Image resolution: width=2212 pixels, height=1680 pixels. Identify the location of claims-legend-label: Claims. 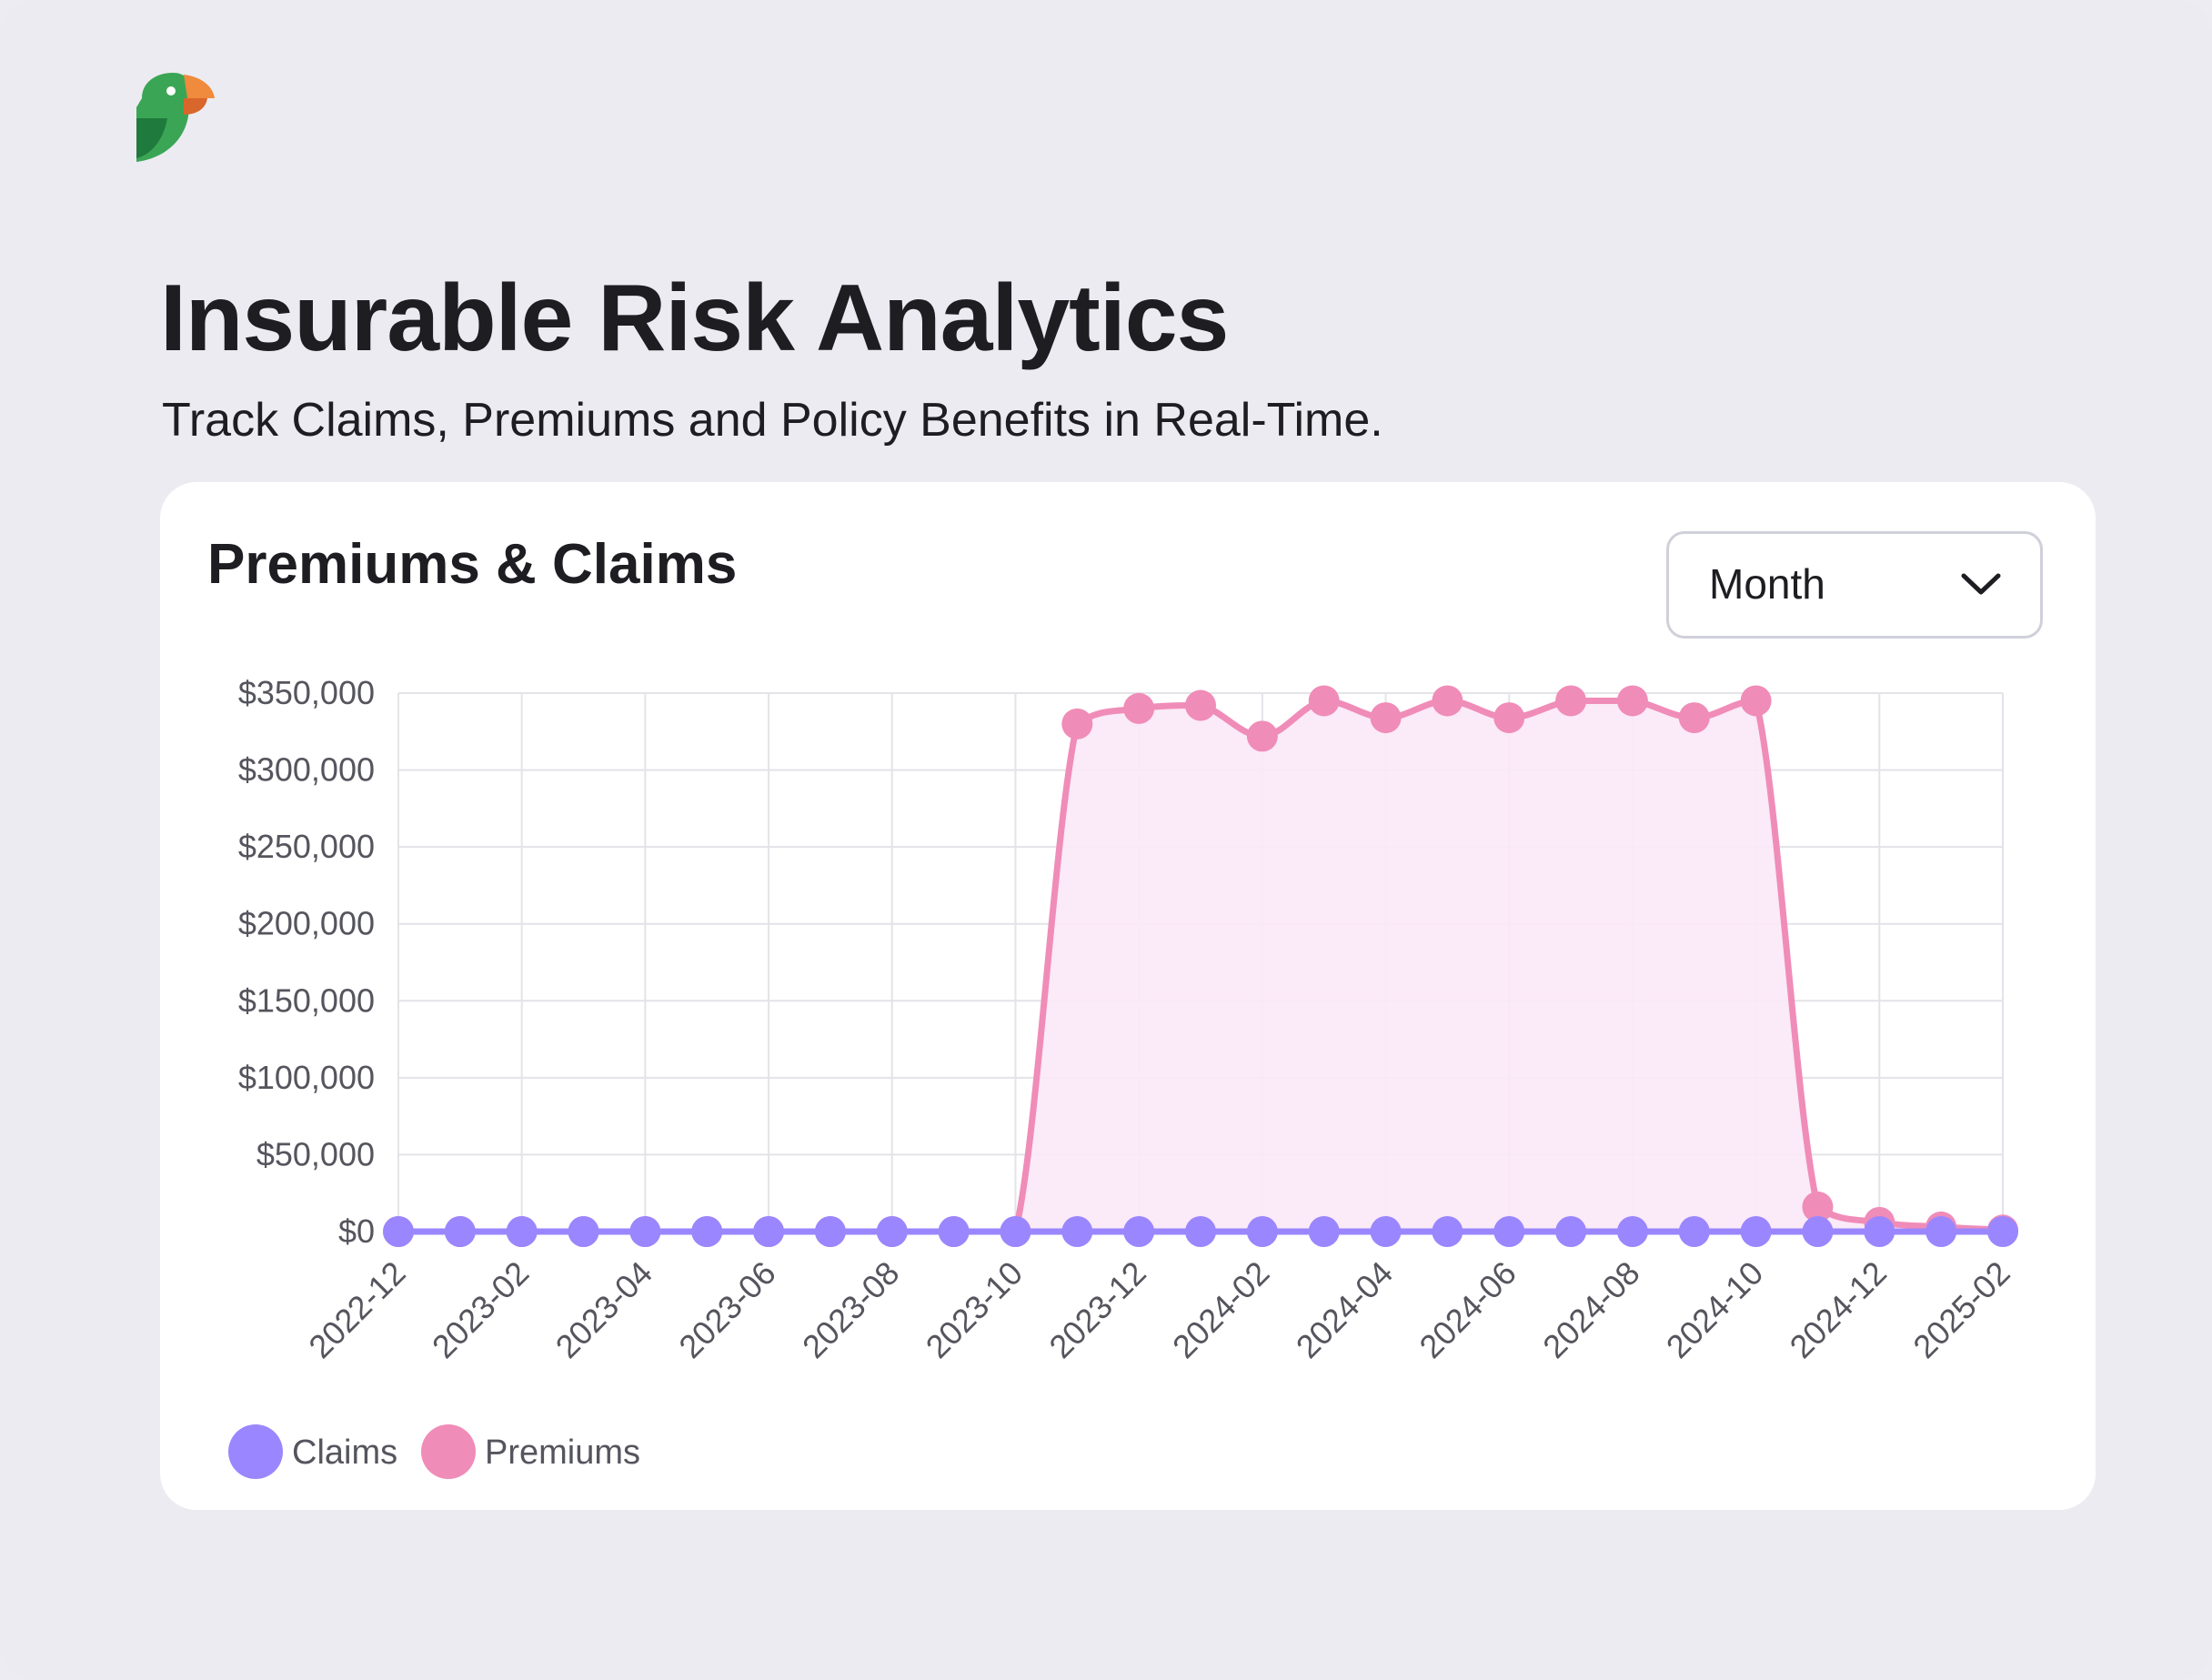
(344, 1453).